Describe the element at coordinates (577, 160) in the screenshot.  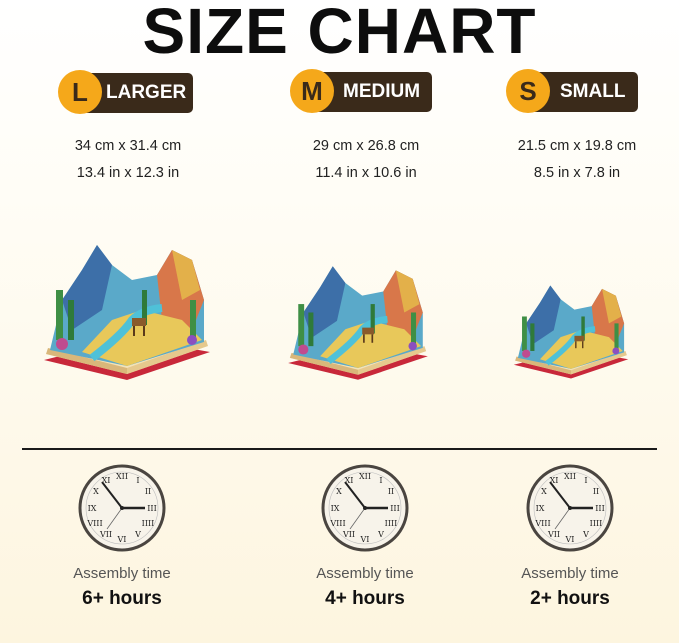
I see `dimensions-small: 21.5 cm x 19.8 cm 8.5 in x 7.8 in` at that location.